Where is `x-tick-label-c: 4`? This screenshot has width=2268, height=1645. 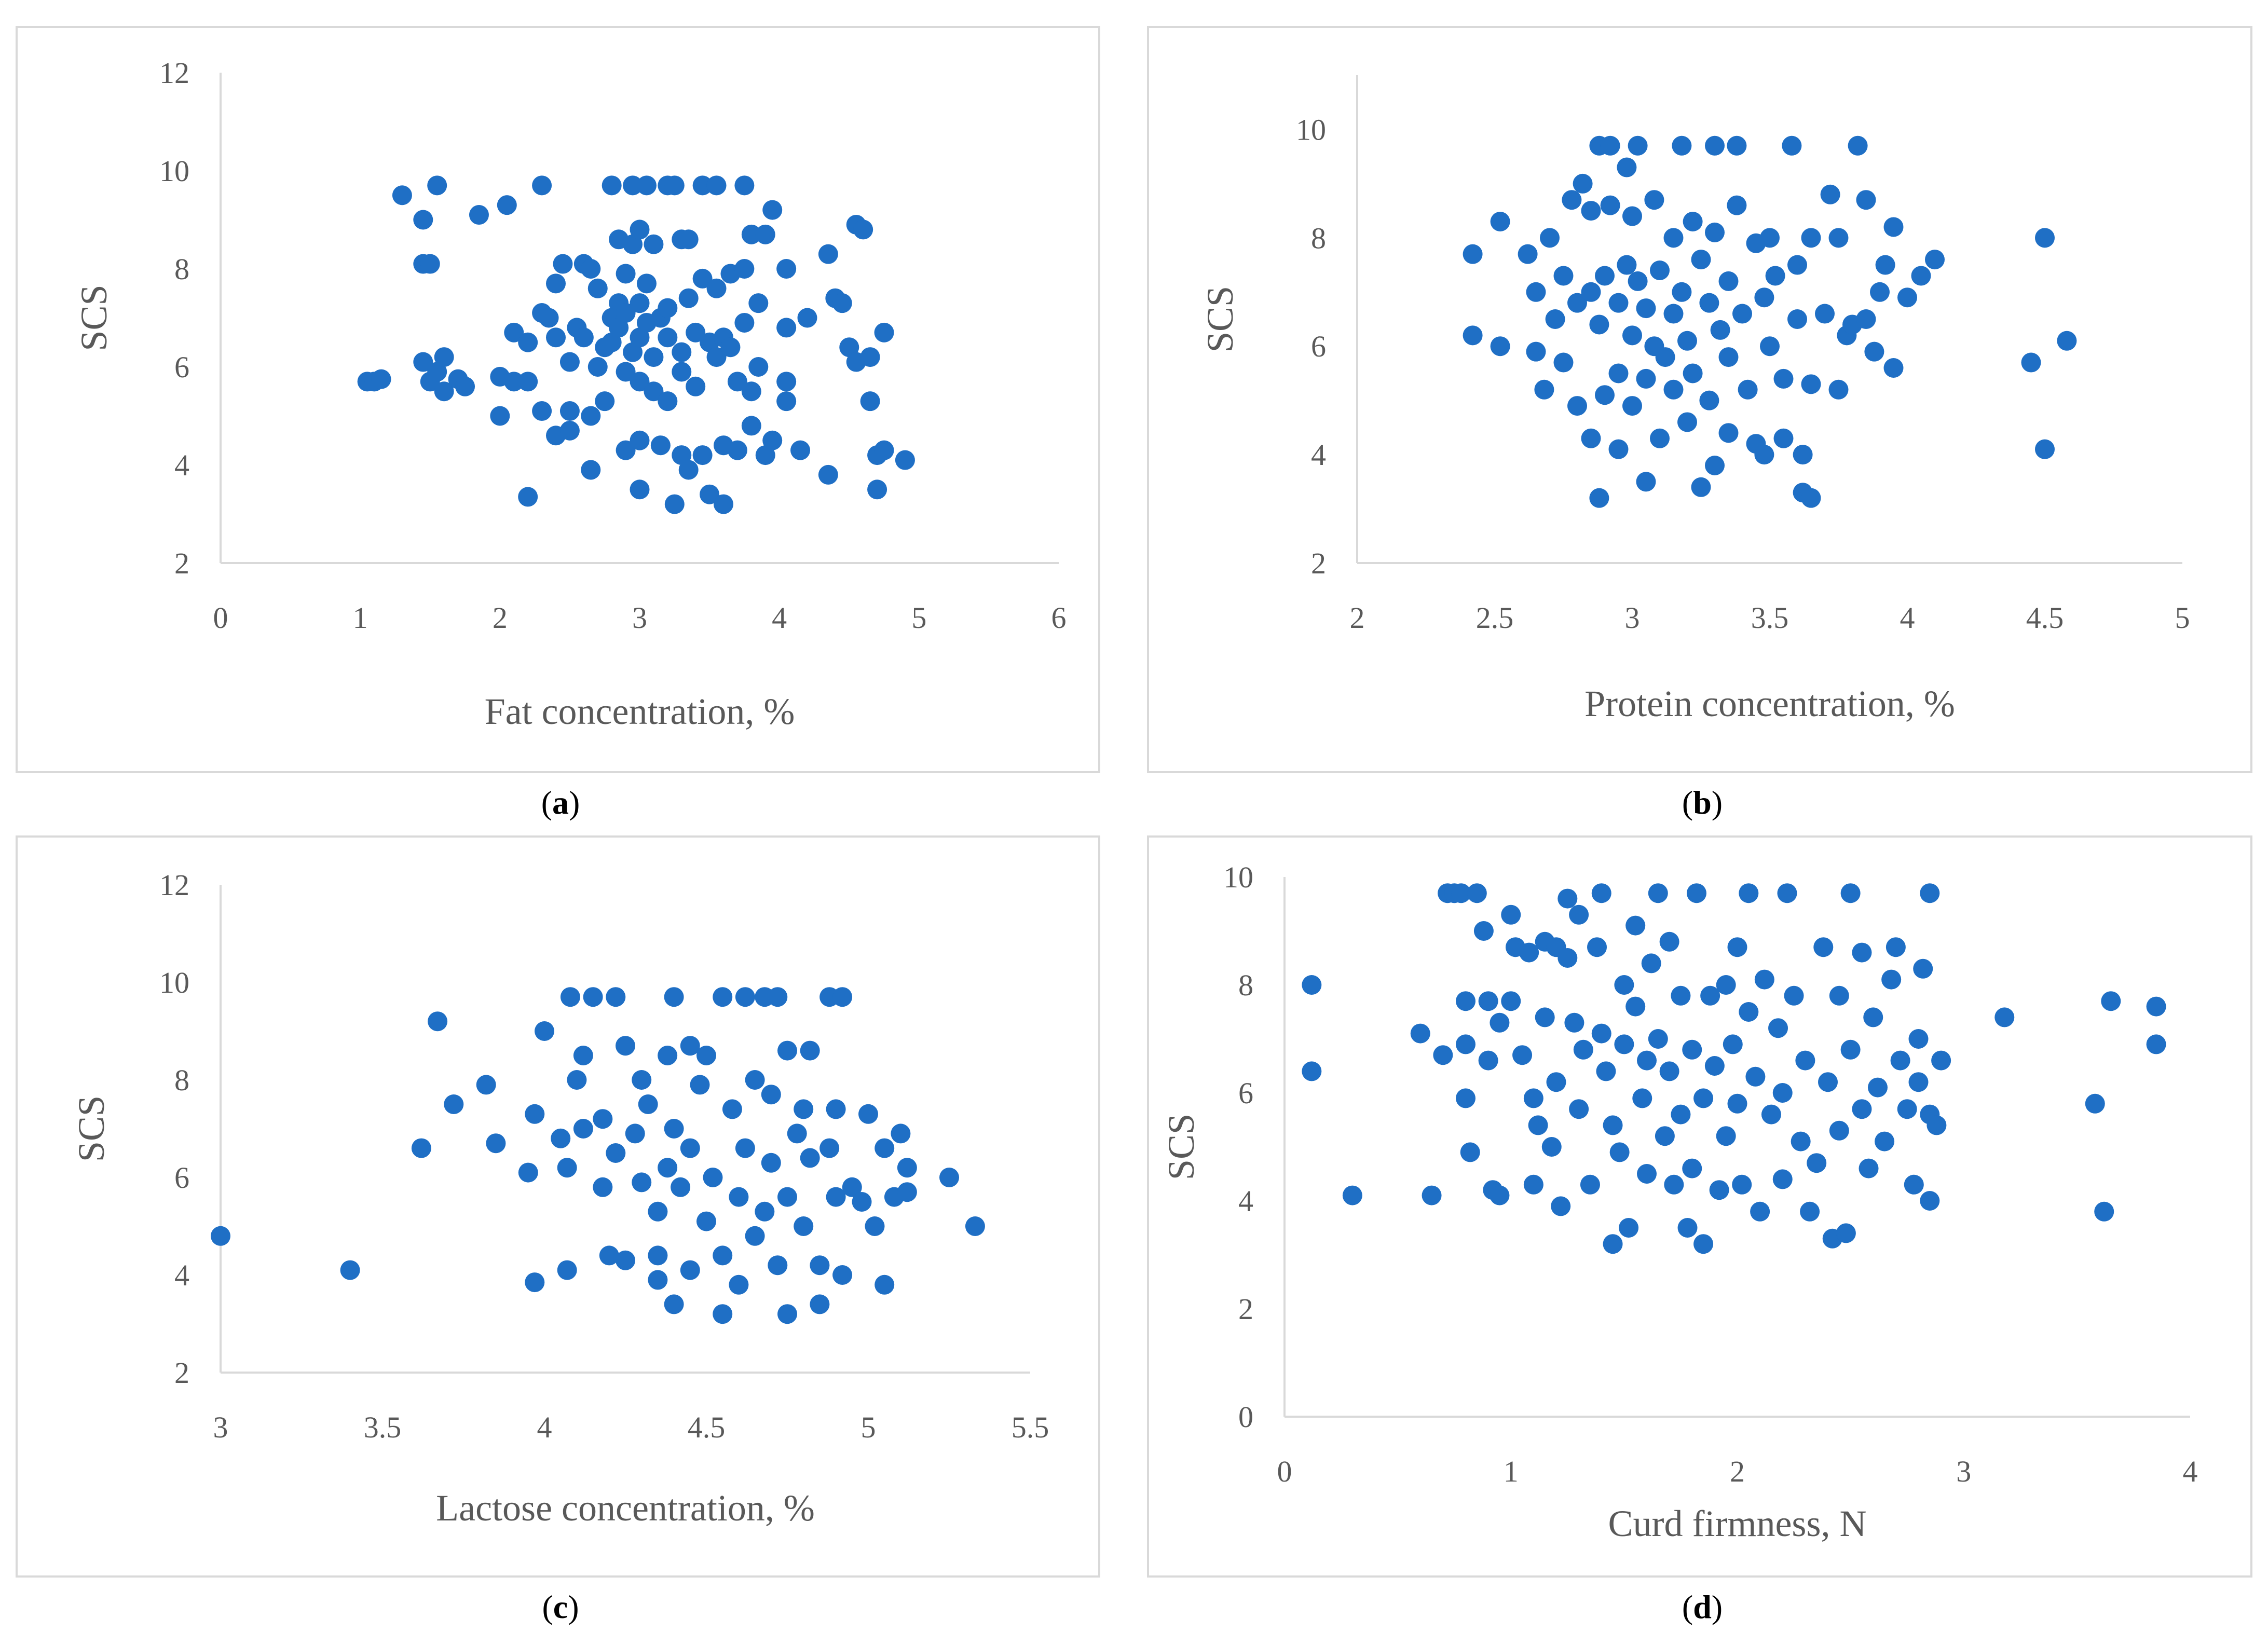
x-tick-label-c: 4 is located at coordinates (544, 1427).